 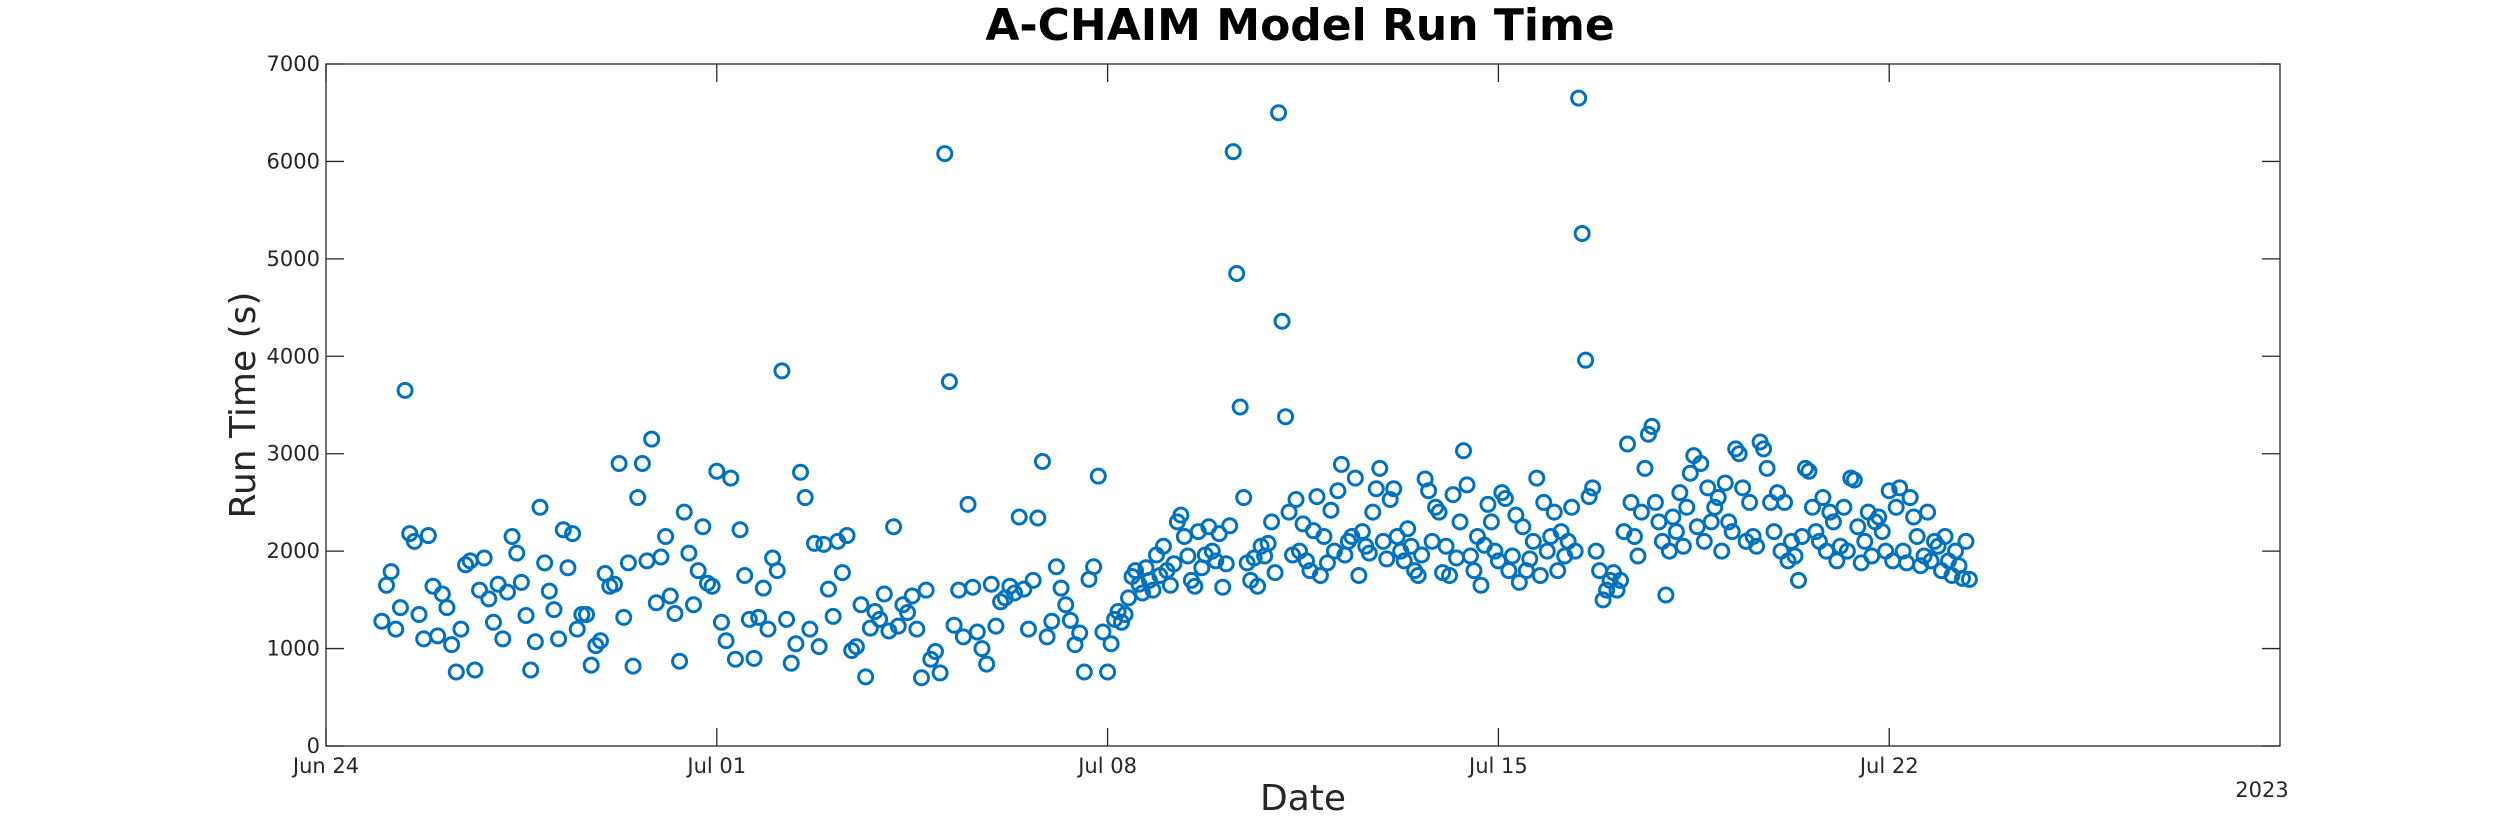 What do you see at coordinates (715, 766) in the screenshot?
I see `x-tick-label: Jul 01` at bounding box center [715, 766].